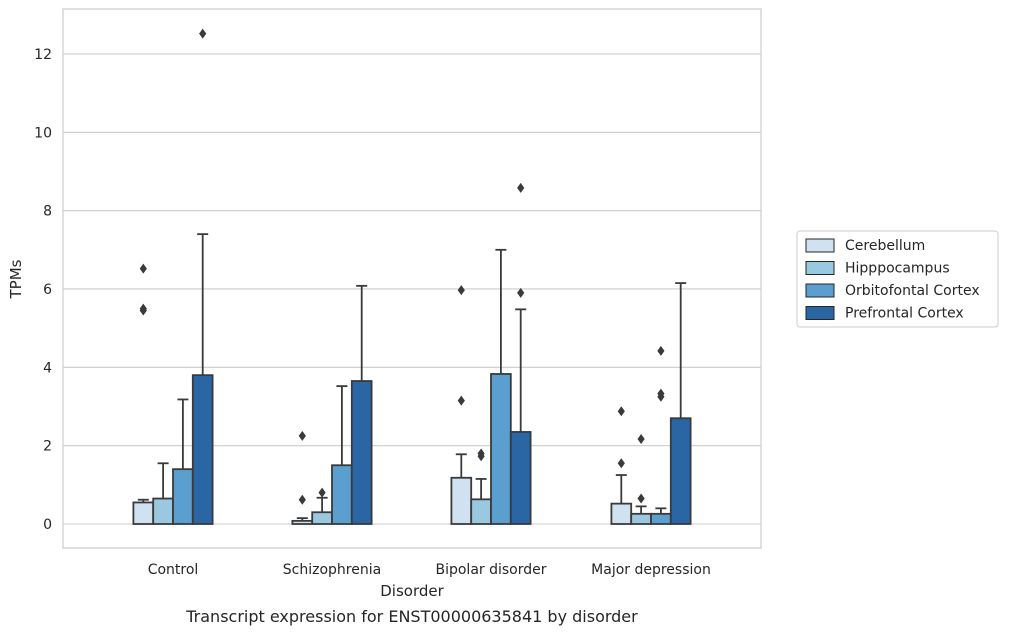 The height and width of the screenshot is (634, 1009). What do you see at coordinates (43, 55) in the screenshot?
I see `y-tick-label: 12` at bounding box center [43, 55].